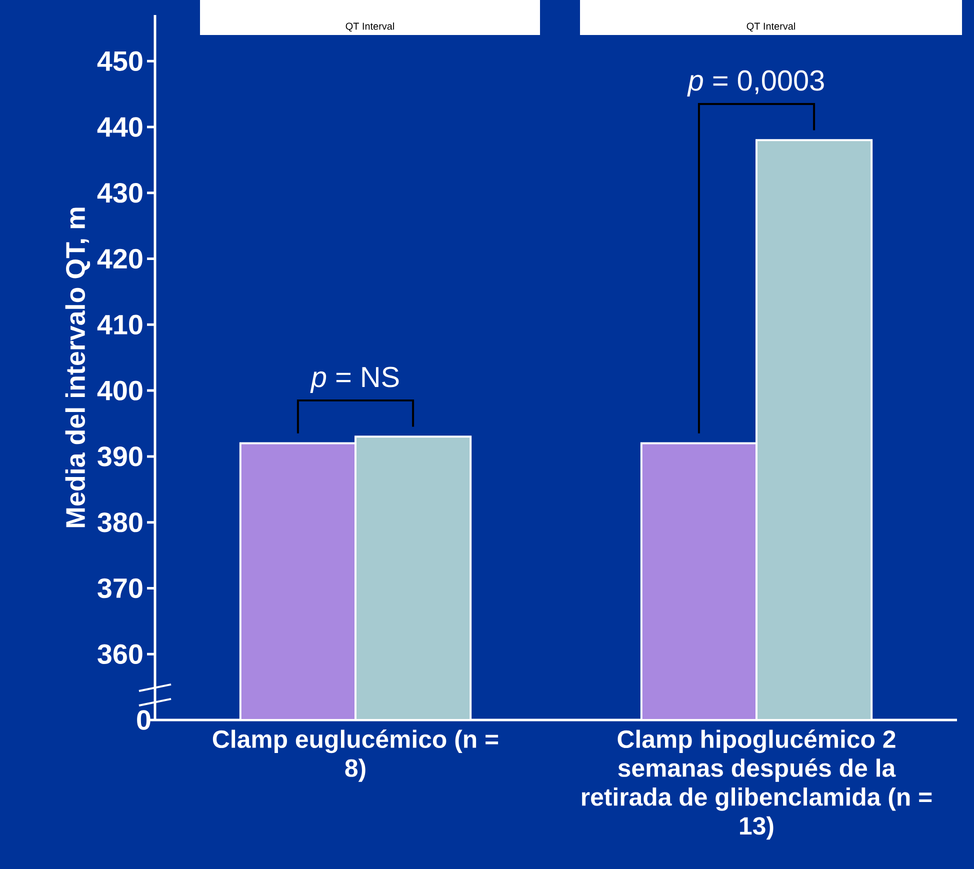 This screenshot has width=974, height=869. I want to click on text: 0, so click(143, 720).